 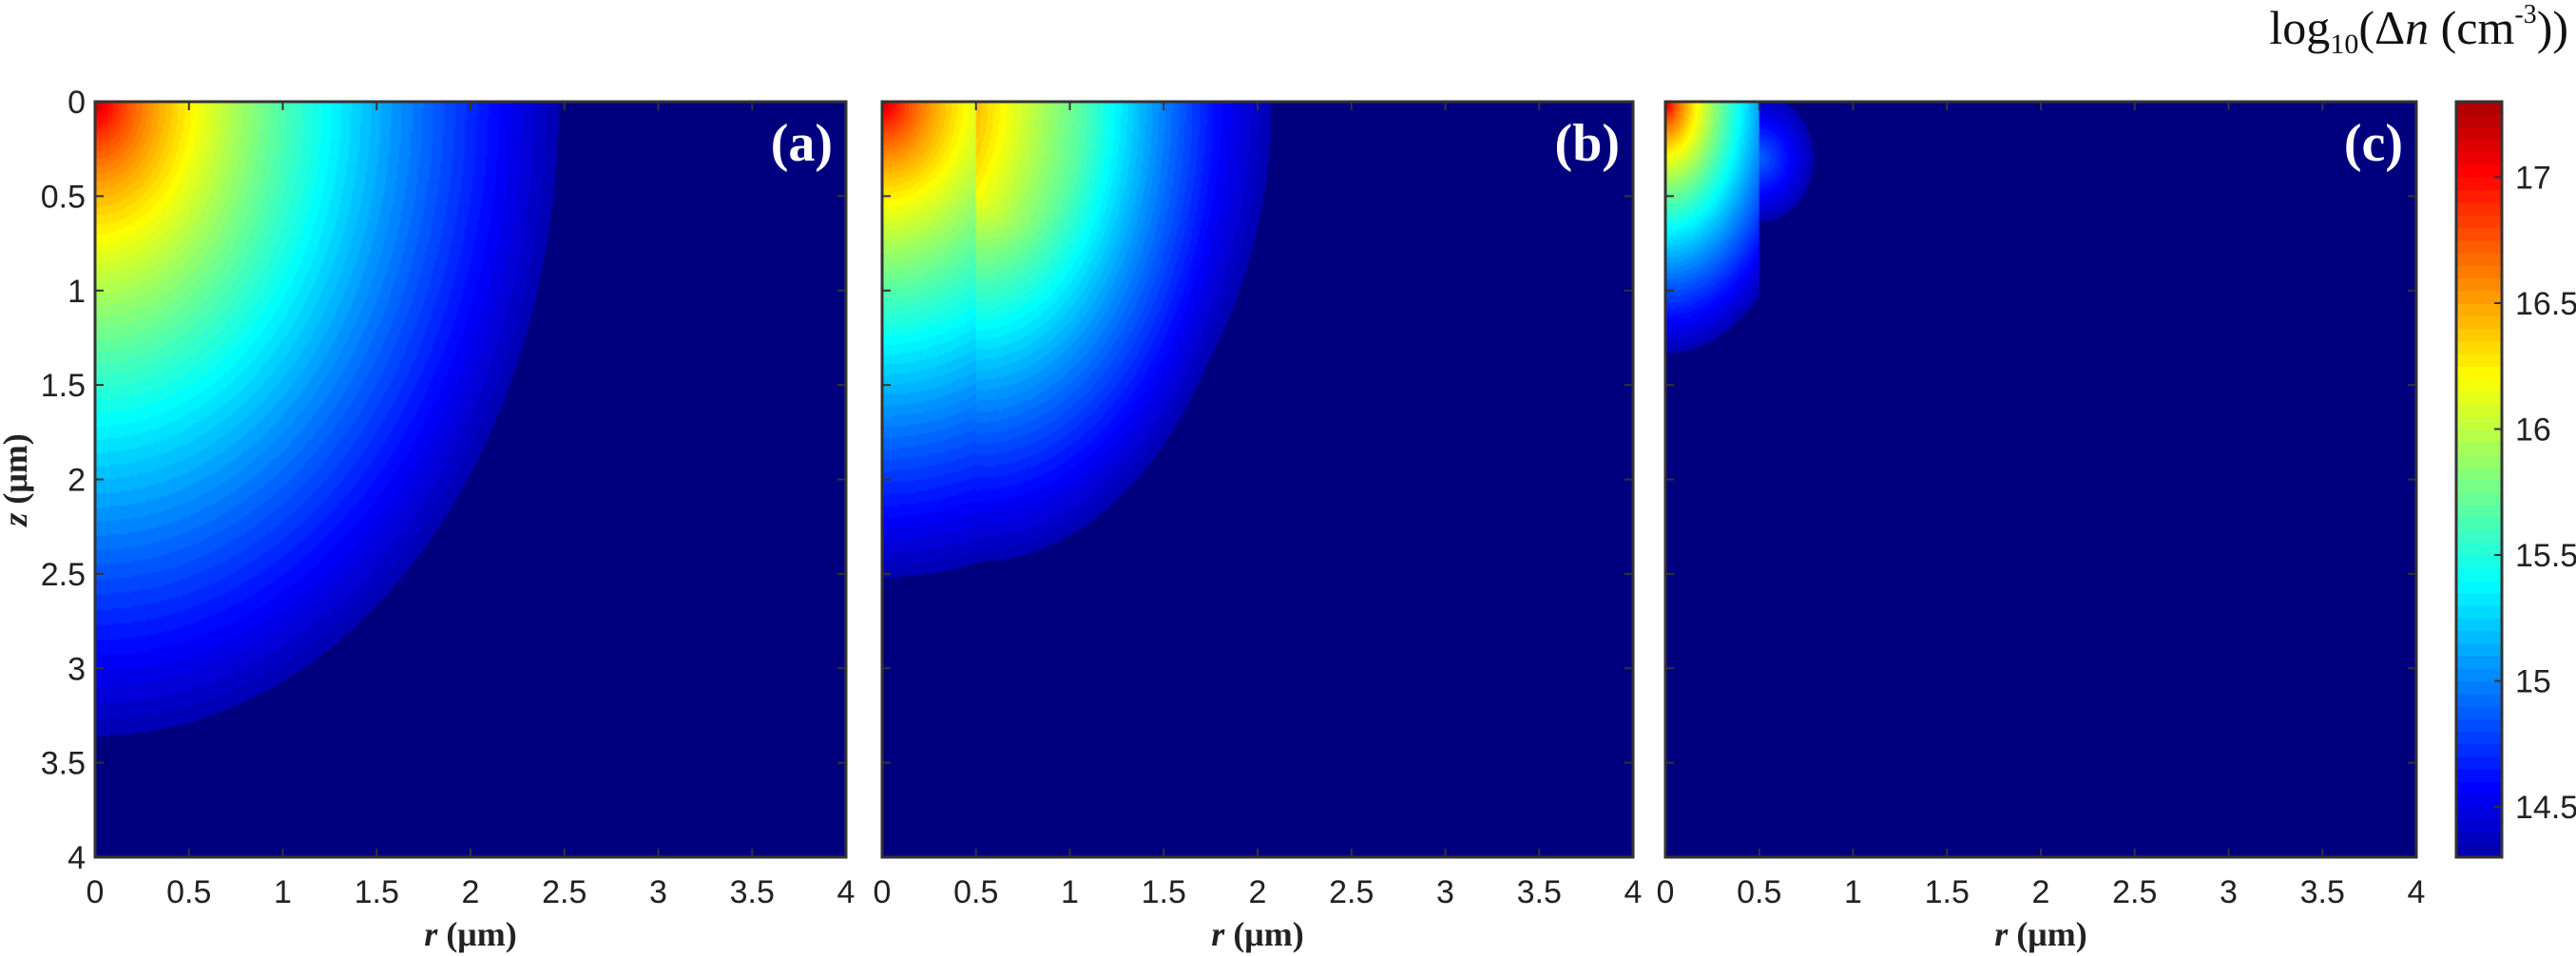 What do you see at coordinates (17, 521) in the screenshot?
I see `y-axis-var: z` at bounding box center [17, 521].